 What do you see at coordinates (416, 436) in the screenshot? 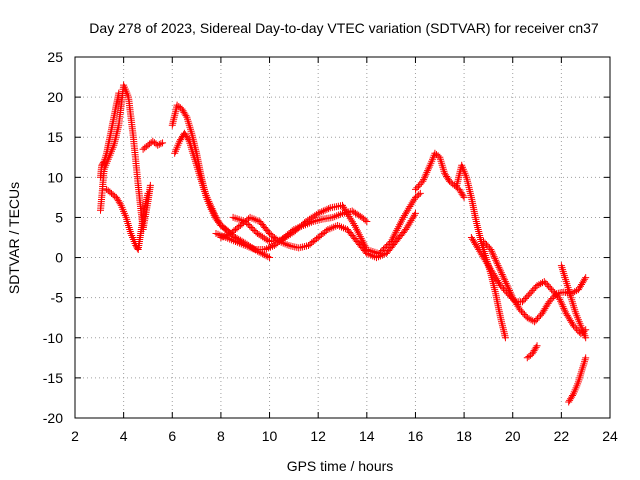
I see `x-tick-label: 16` at bounding box center [416, 436].